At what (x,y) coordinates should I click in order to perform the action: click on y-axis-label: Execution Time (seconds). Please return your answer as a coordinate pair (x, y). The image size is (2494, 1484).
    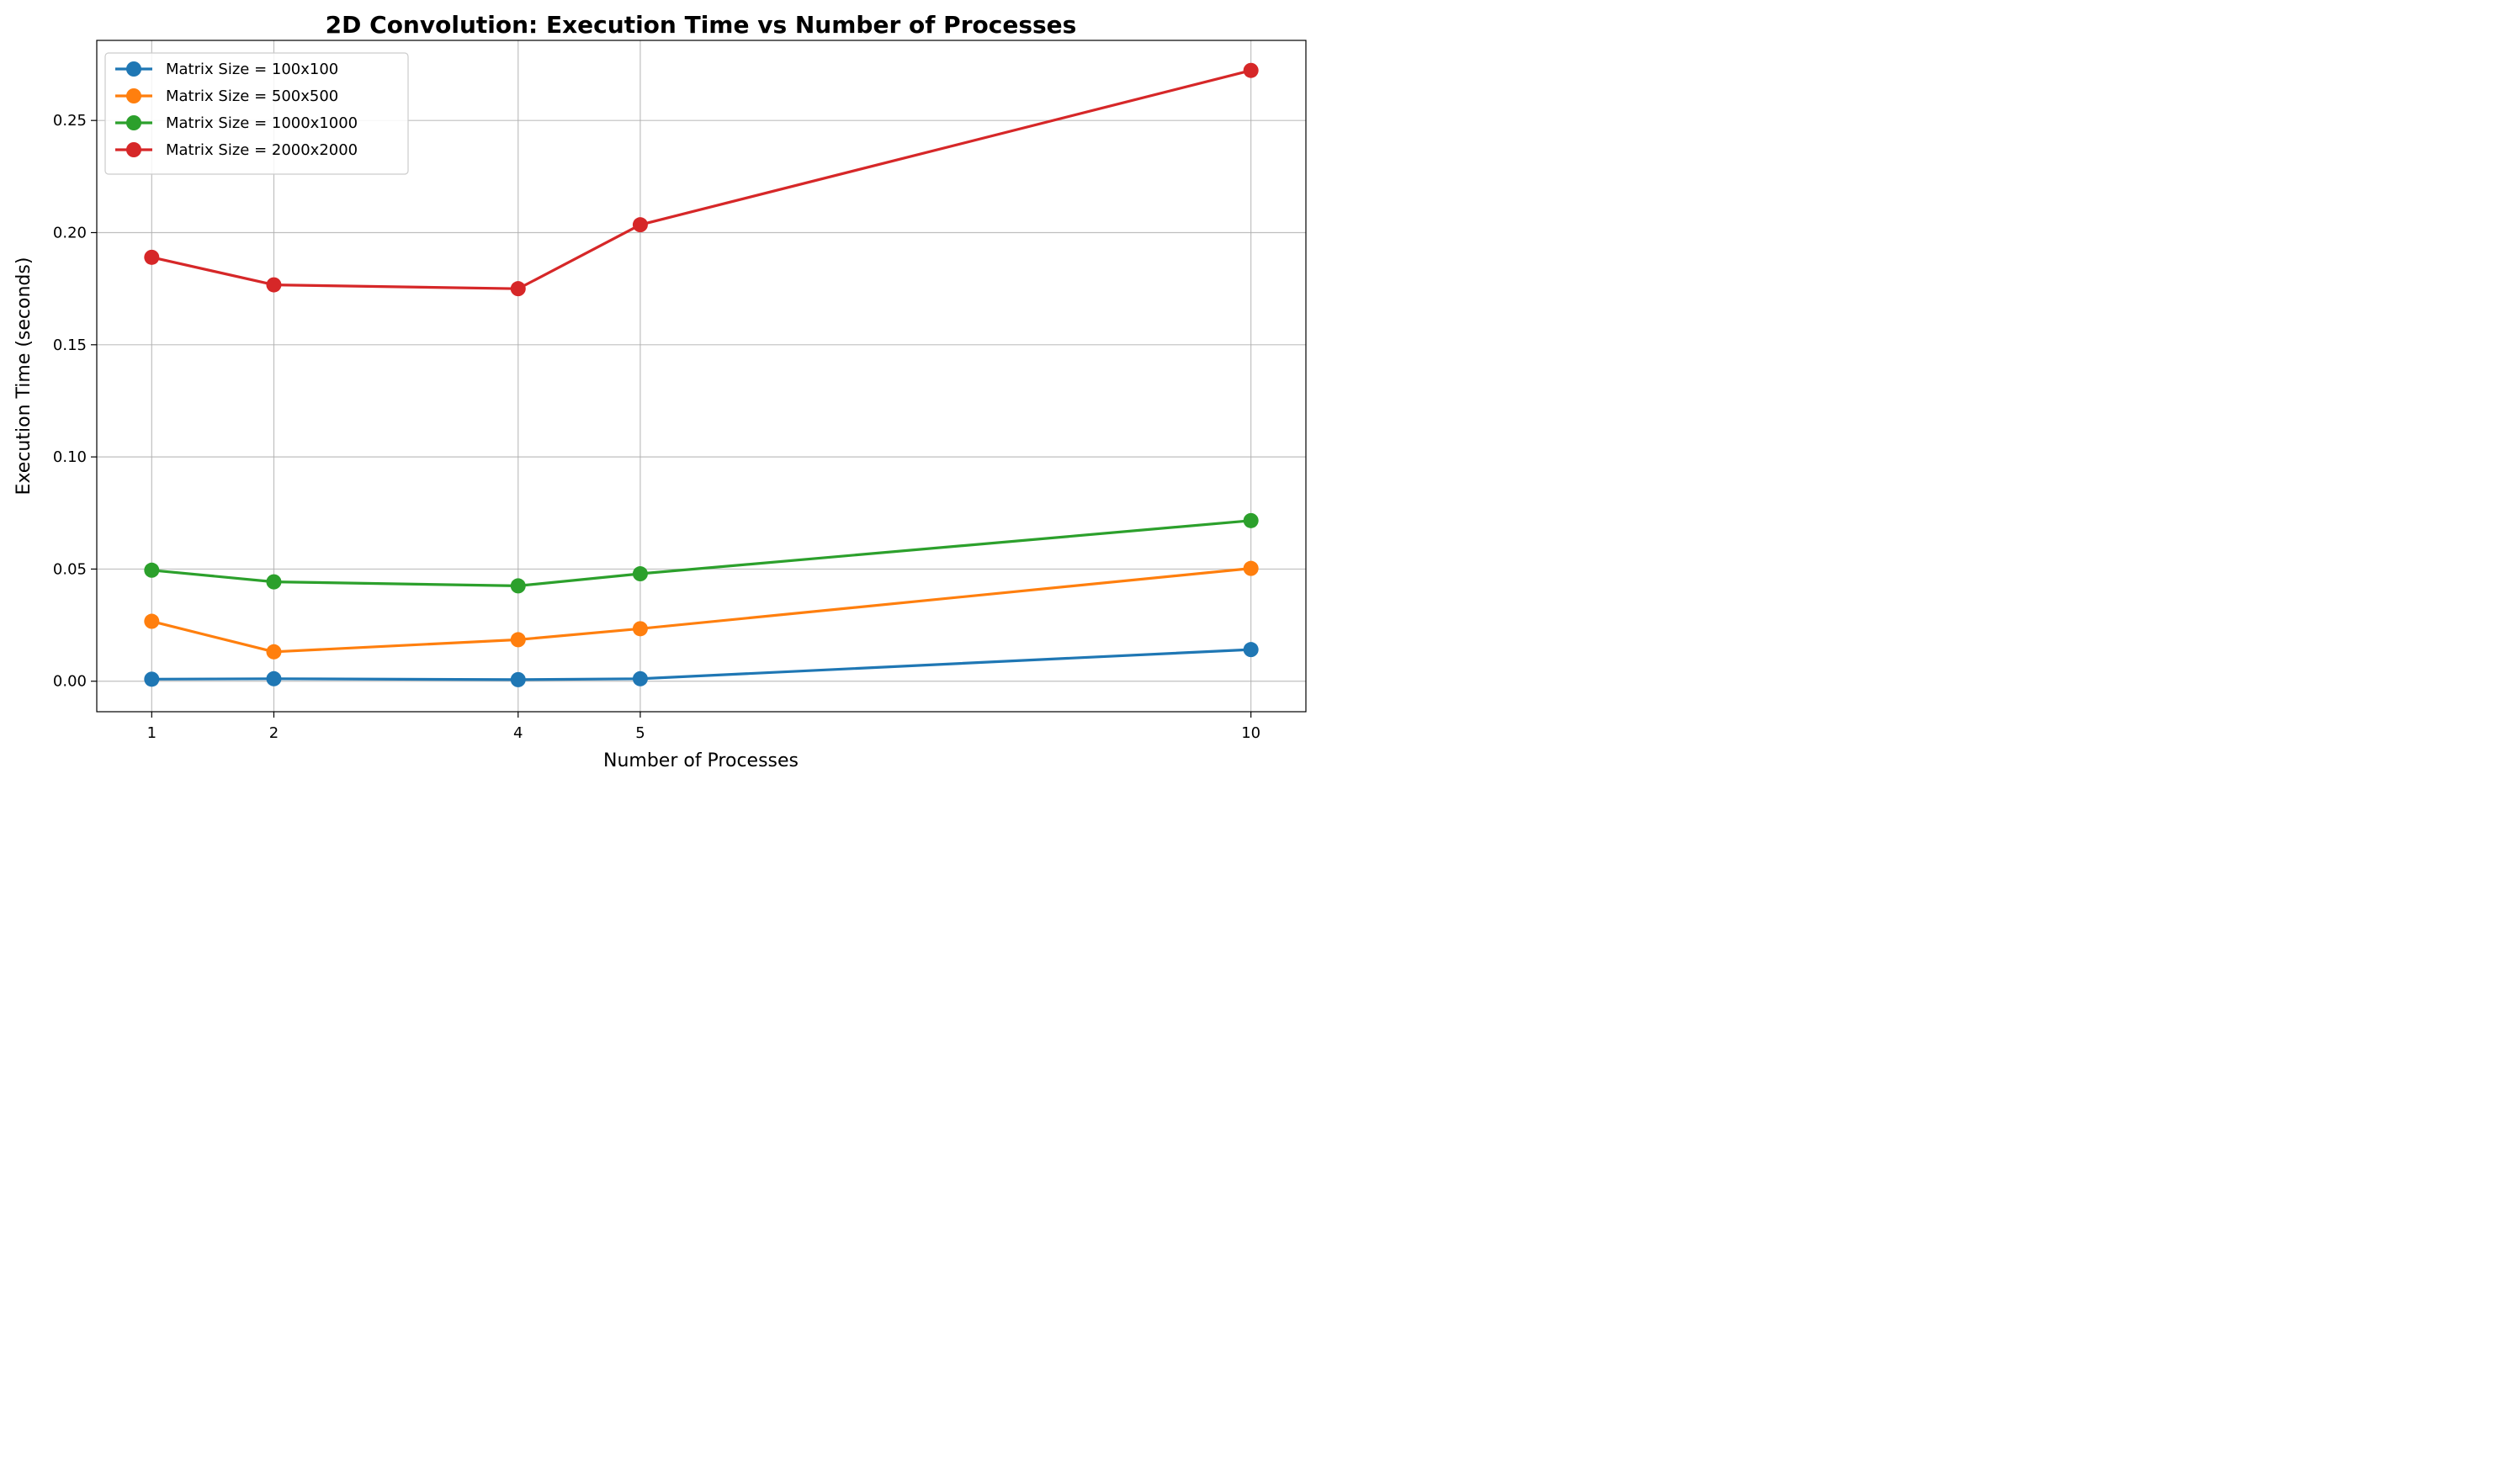
    Looking at the image, I should click on (23, 376).